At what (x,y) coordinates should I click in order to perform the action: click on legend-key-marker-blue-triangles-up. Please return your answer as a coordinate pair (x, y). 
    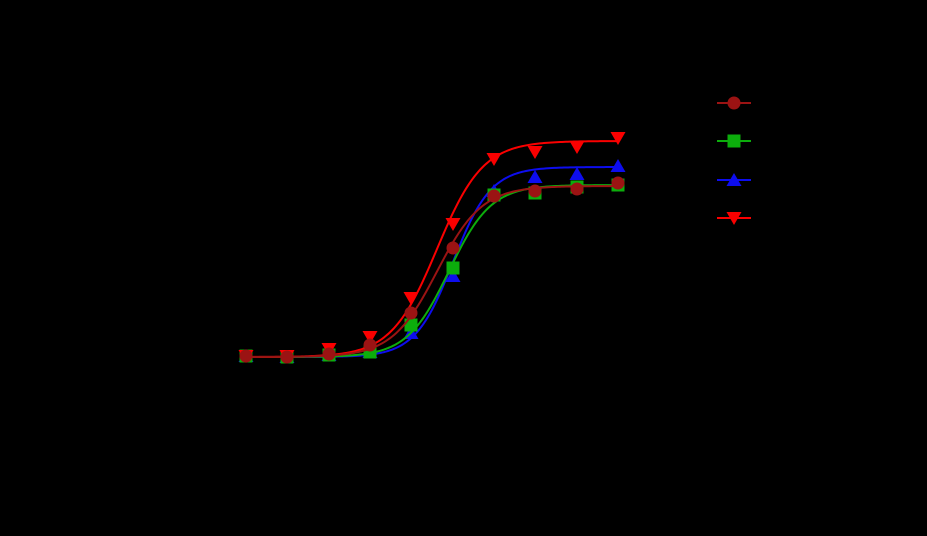
    Looking at the image, I should click on (734, 179).